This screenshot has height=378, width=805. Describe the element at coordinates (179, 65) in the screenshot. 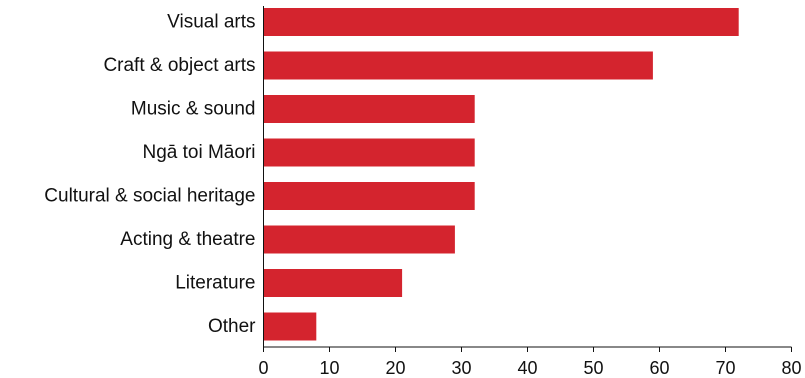

I see `category-label: Craft & object arts` at that location.